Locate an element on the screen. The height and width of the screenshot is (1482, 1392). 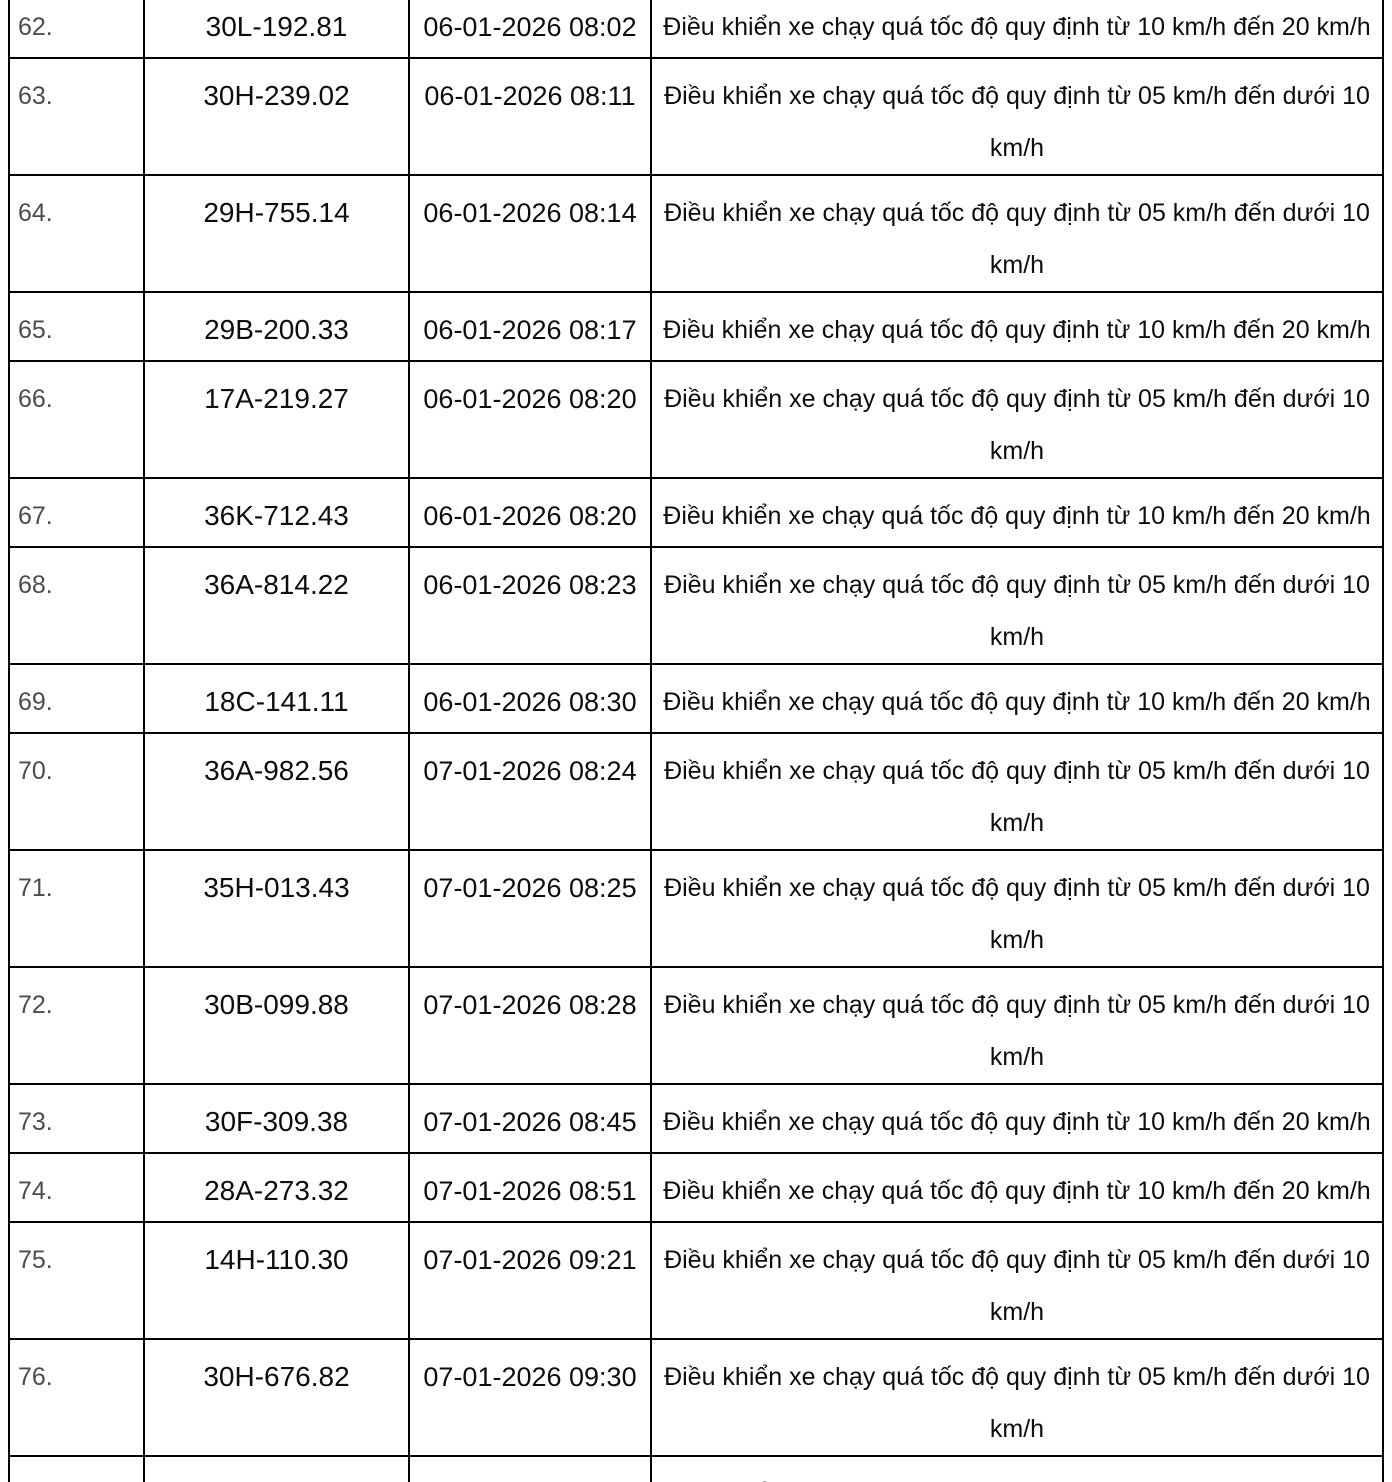
row-number: 70. is located at coordinates (76, 791).